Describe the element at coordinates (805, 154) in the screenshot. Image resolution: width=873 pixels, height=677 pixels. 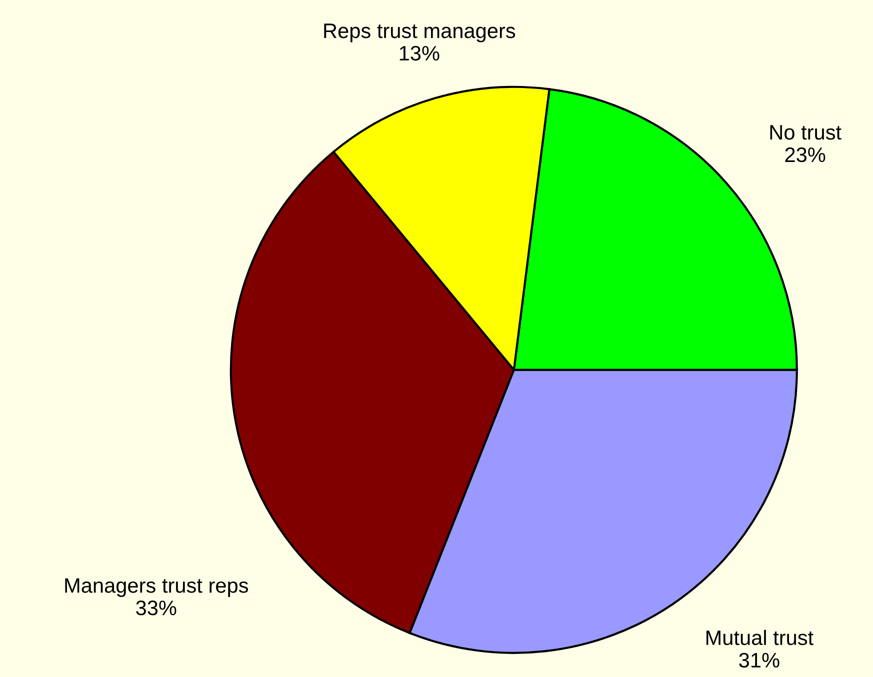
I see `data-label: 23%` at that location.